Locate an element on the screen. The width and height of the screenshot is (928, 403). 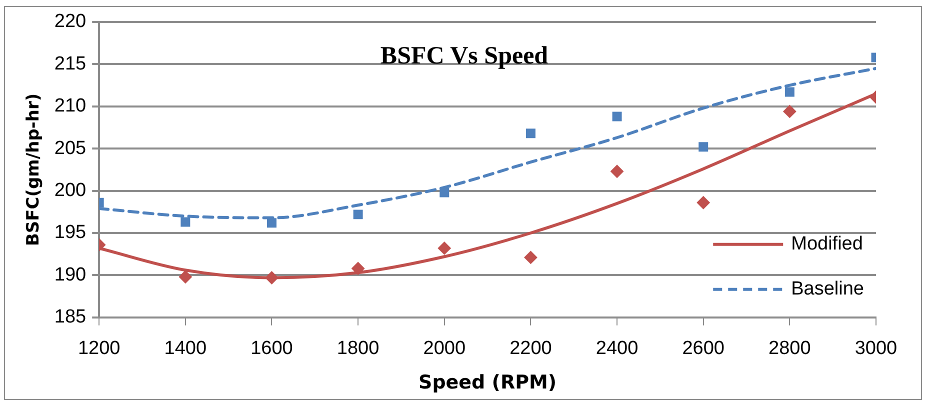
text: BSFC Vs Speed is located at coordinates (464, 56).